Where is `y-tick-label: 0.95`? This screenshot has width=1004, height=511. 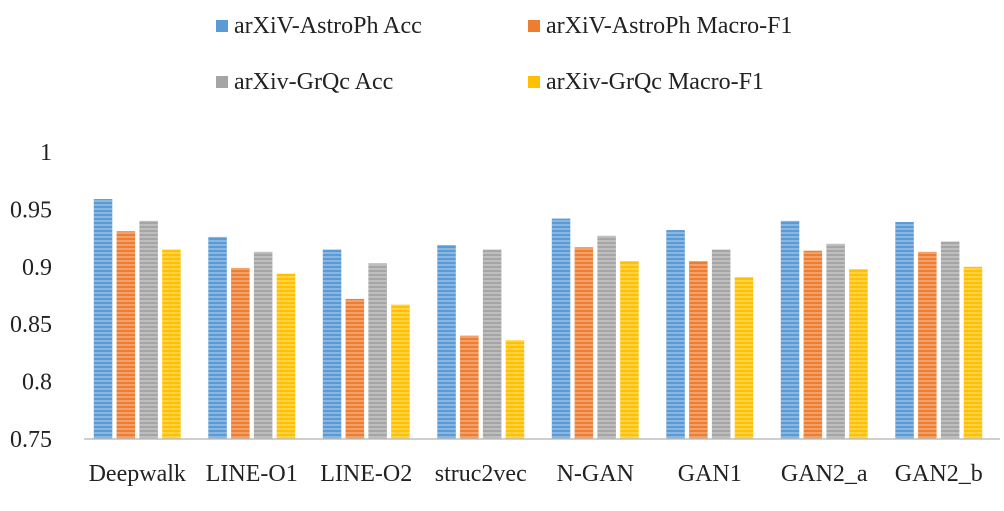 y-tick-label: 0.95 is located at coordinates (31, 210).